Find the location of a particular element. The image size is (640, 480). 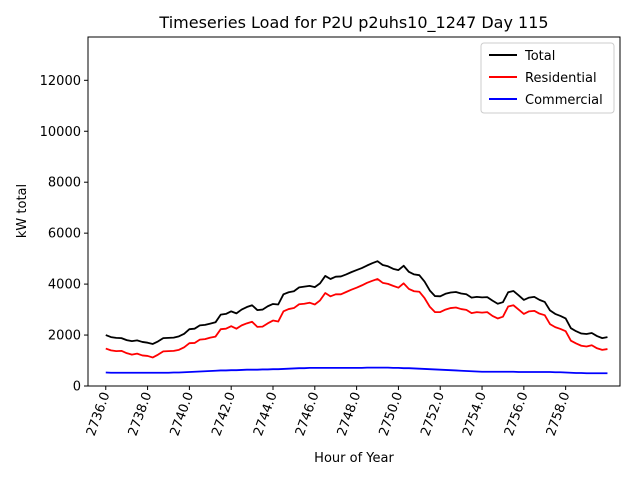

y-tick-label: 8000 is located at coordinates (64, 183).